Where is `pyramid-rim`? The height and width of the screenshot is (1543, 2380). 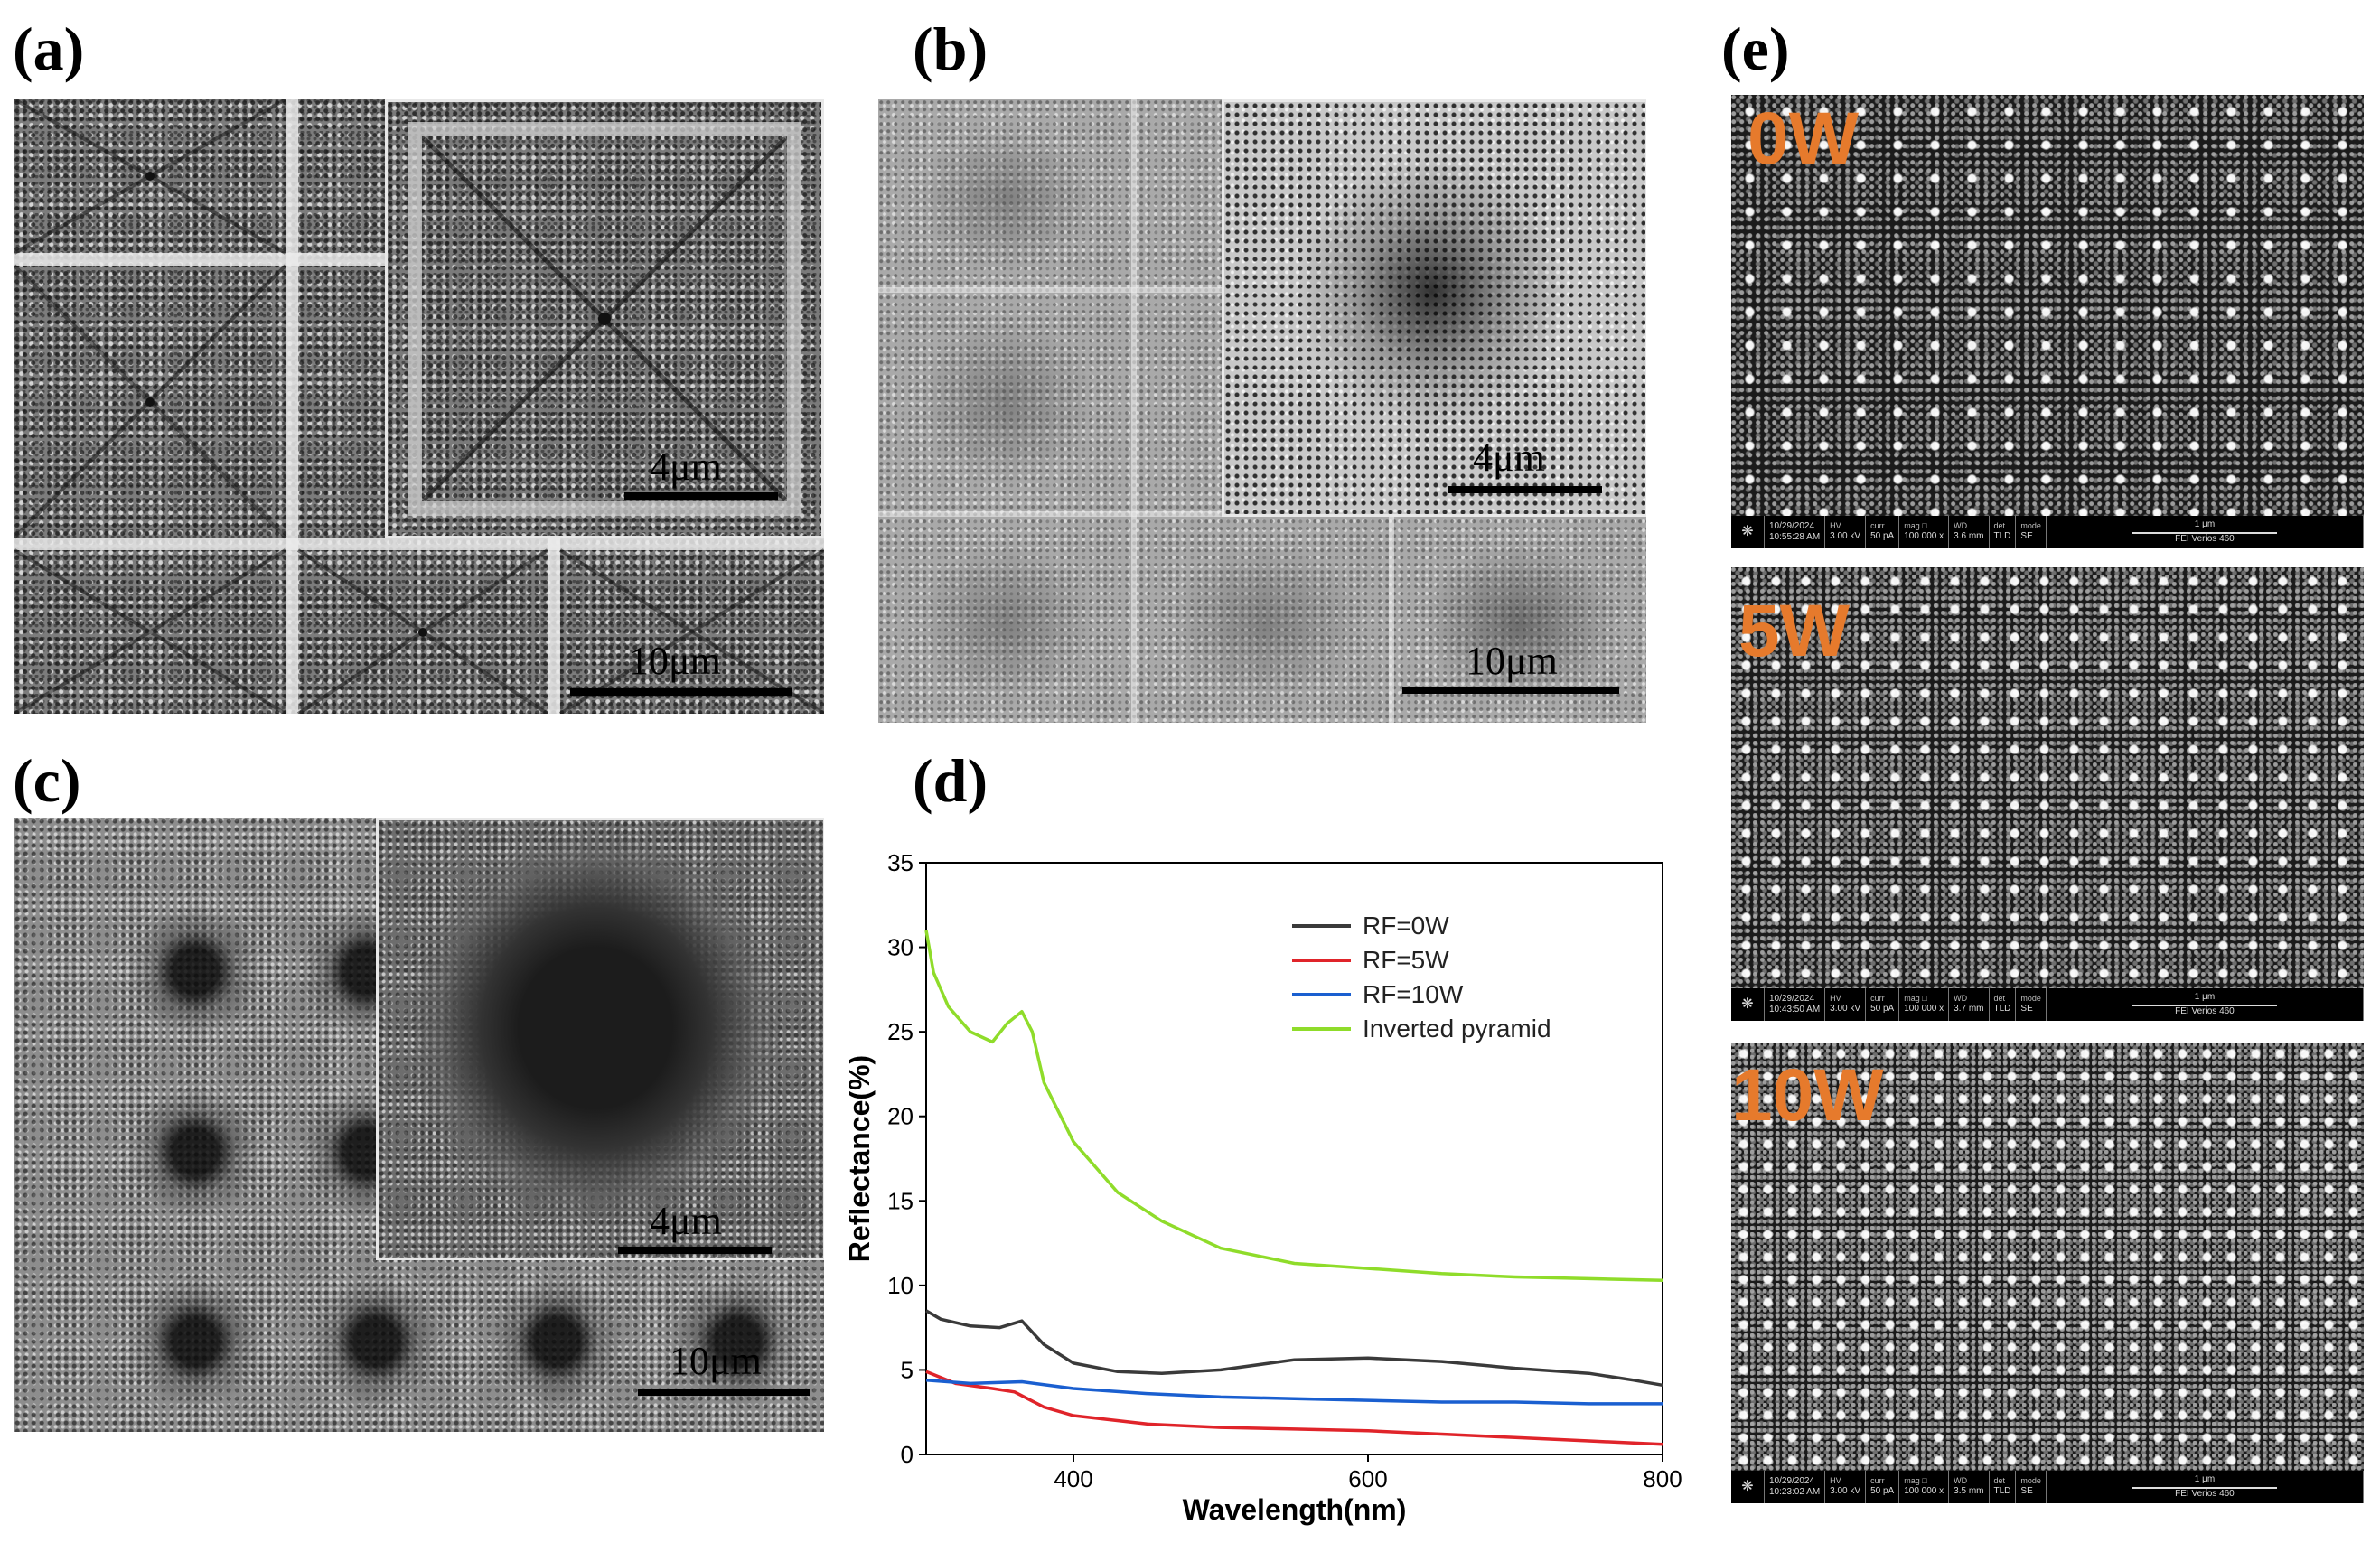 pyramid-rim is located at coordinates (604, 319).